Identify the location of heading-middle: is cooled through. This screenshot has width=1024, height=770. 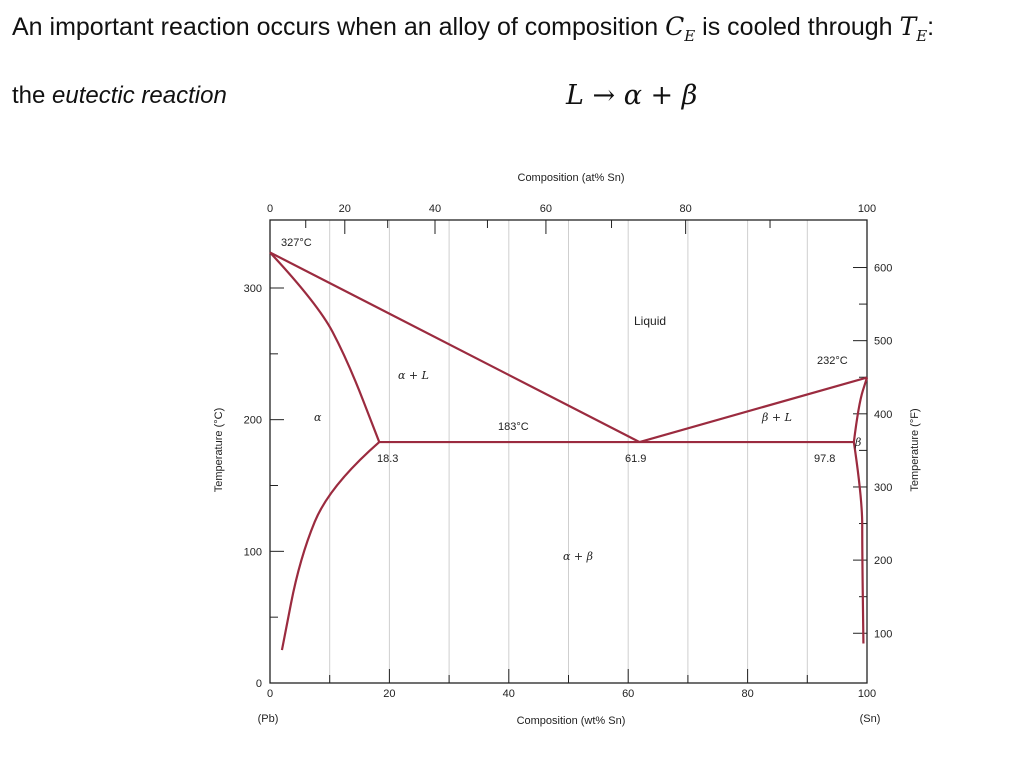
(797, 27).